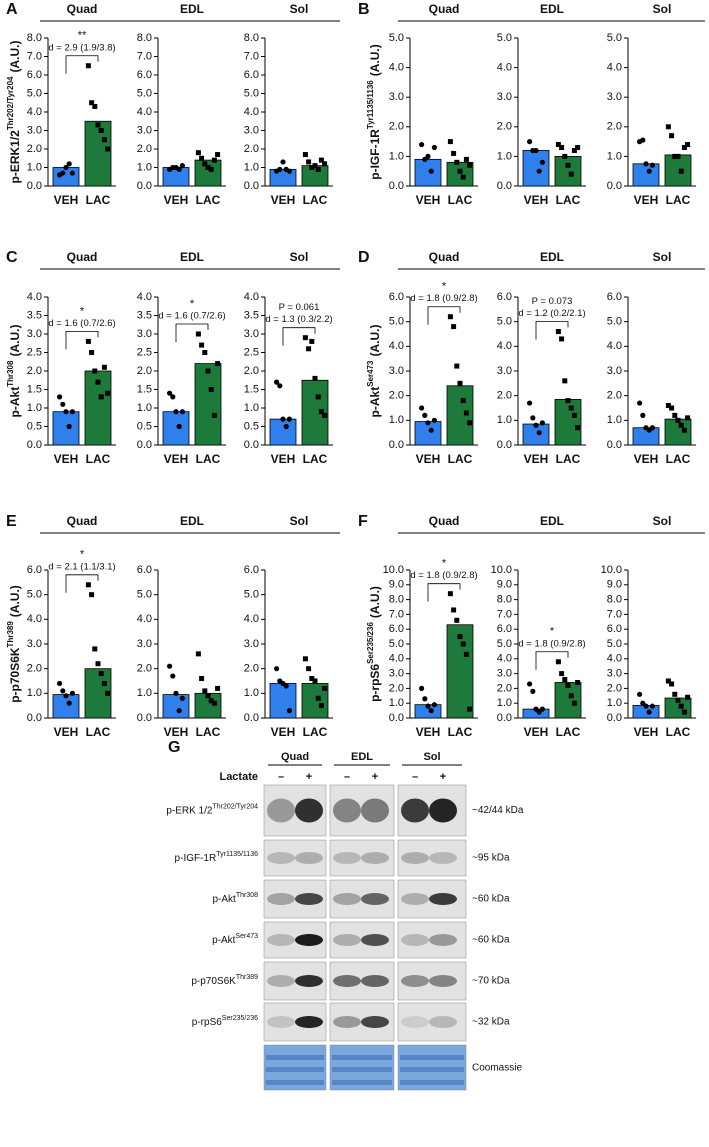  What do you see at coordinates (362, 757) in the screenshot?
I see `blot-group: EDL` at bounding box center [362, 757].